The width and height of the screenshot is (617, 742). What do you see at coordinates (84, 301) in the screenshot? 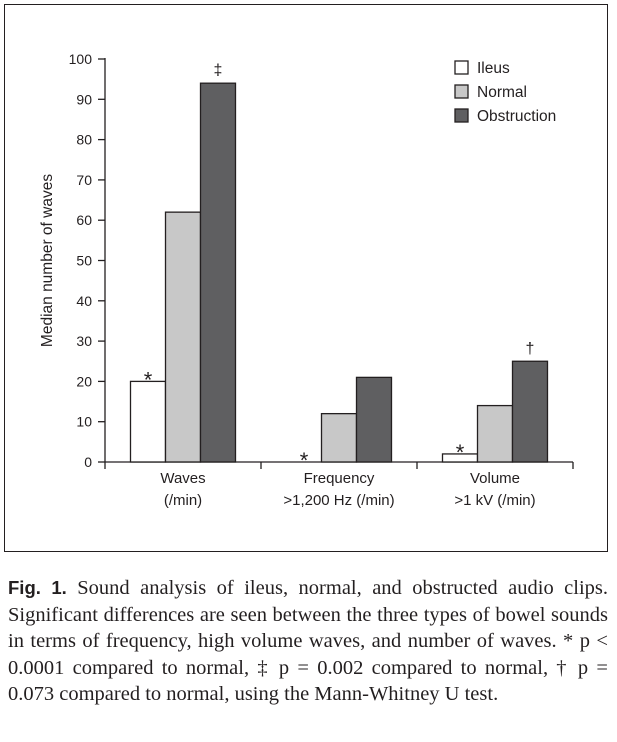
I see `y-tick-label-40: 40` at bounding box center [84, 301].